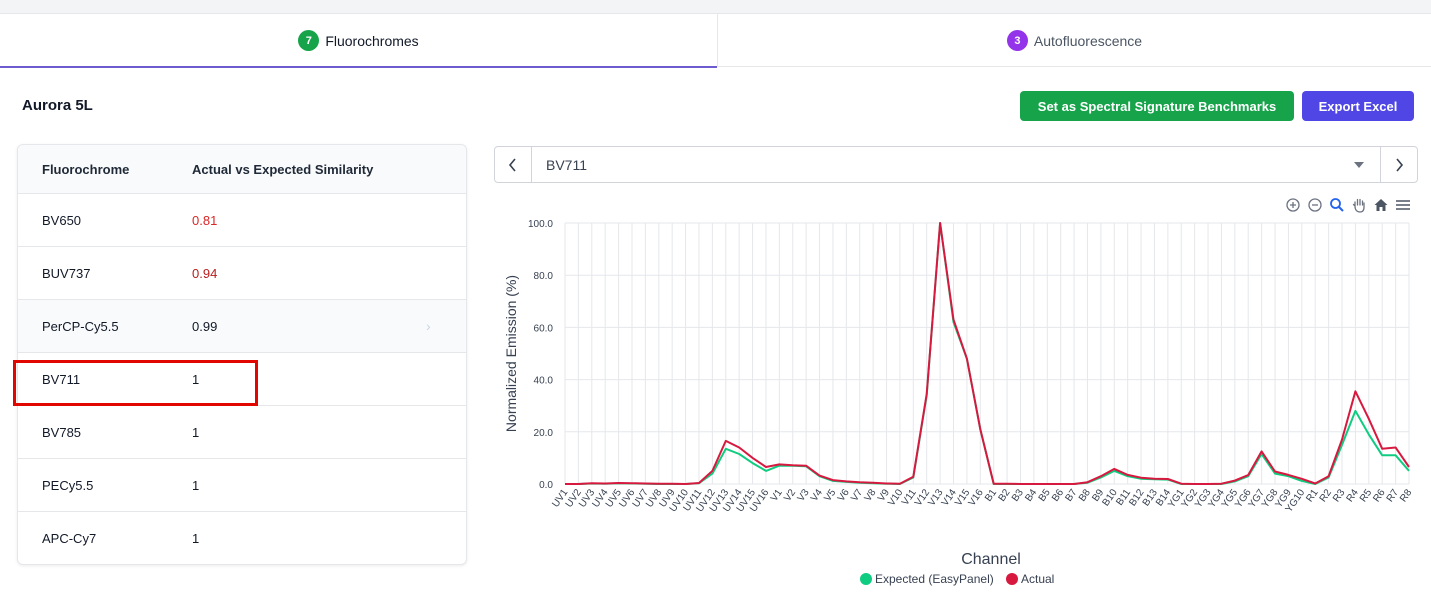  I want to click on previous-button, so click(513, 164).